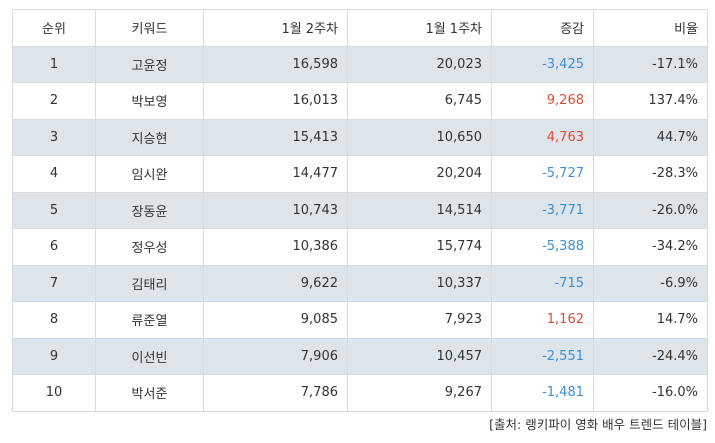 Image resolution: width=715 pixels, height=443 pixels. What do you see at coordinates (54, 210) in the screenshot?
I see `rank-cell: 5` at bounding box center [54, 210].